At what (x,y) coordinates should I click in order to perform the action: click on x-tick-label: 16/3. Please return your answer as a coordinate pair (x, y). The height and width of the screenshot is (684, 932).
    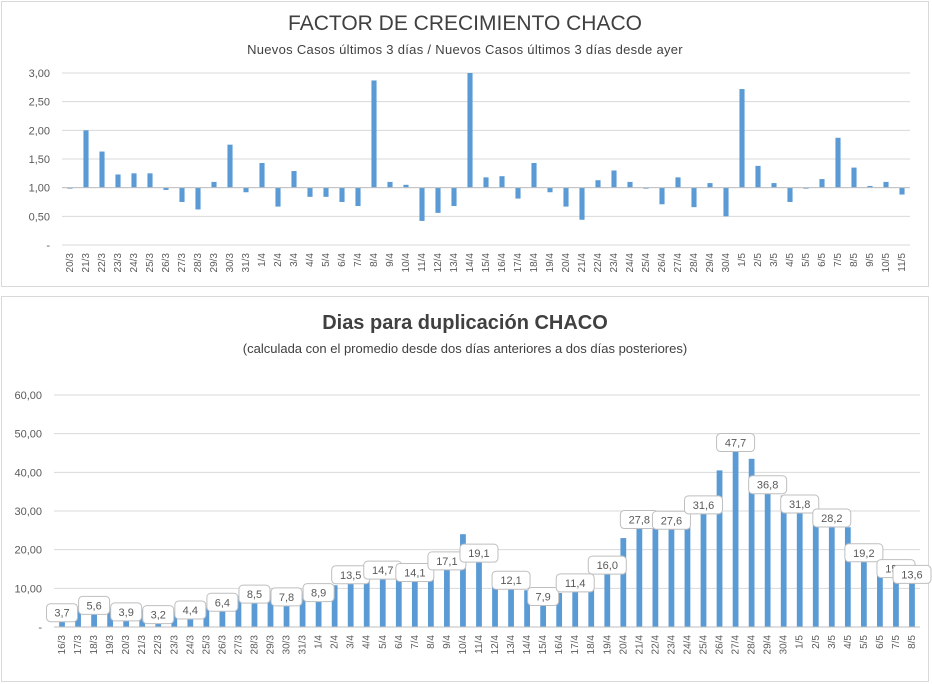
    Looking at the image, I should click on (62, 645).